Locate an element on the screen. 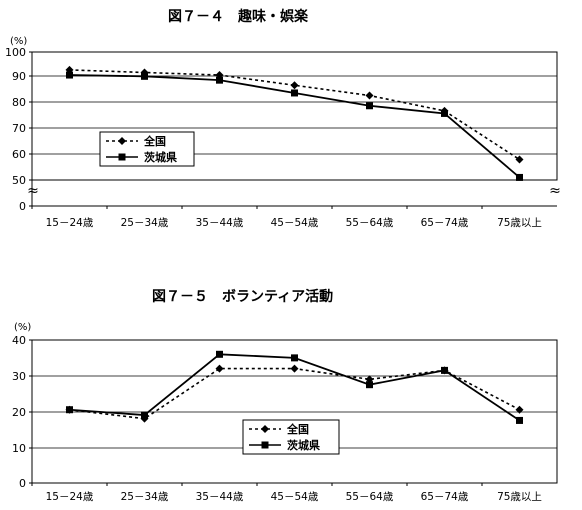 The image size is (582, 510). y-tick-label: 80 is located at coordinates (19, 102).